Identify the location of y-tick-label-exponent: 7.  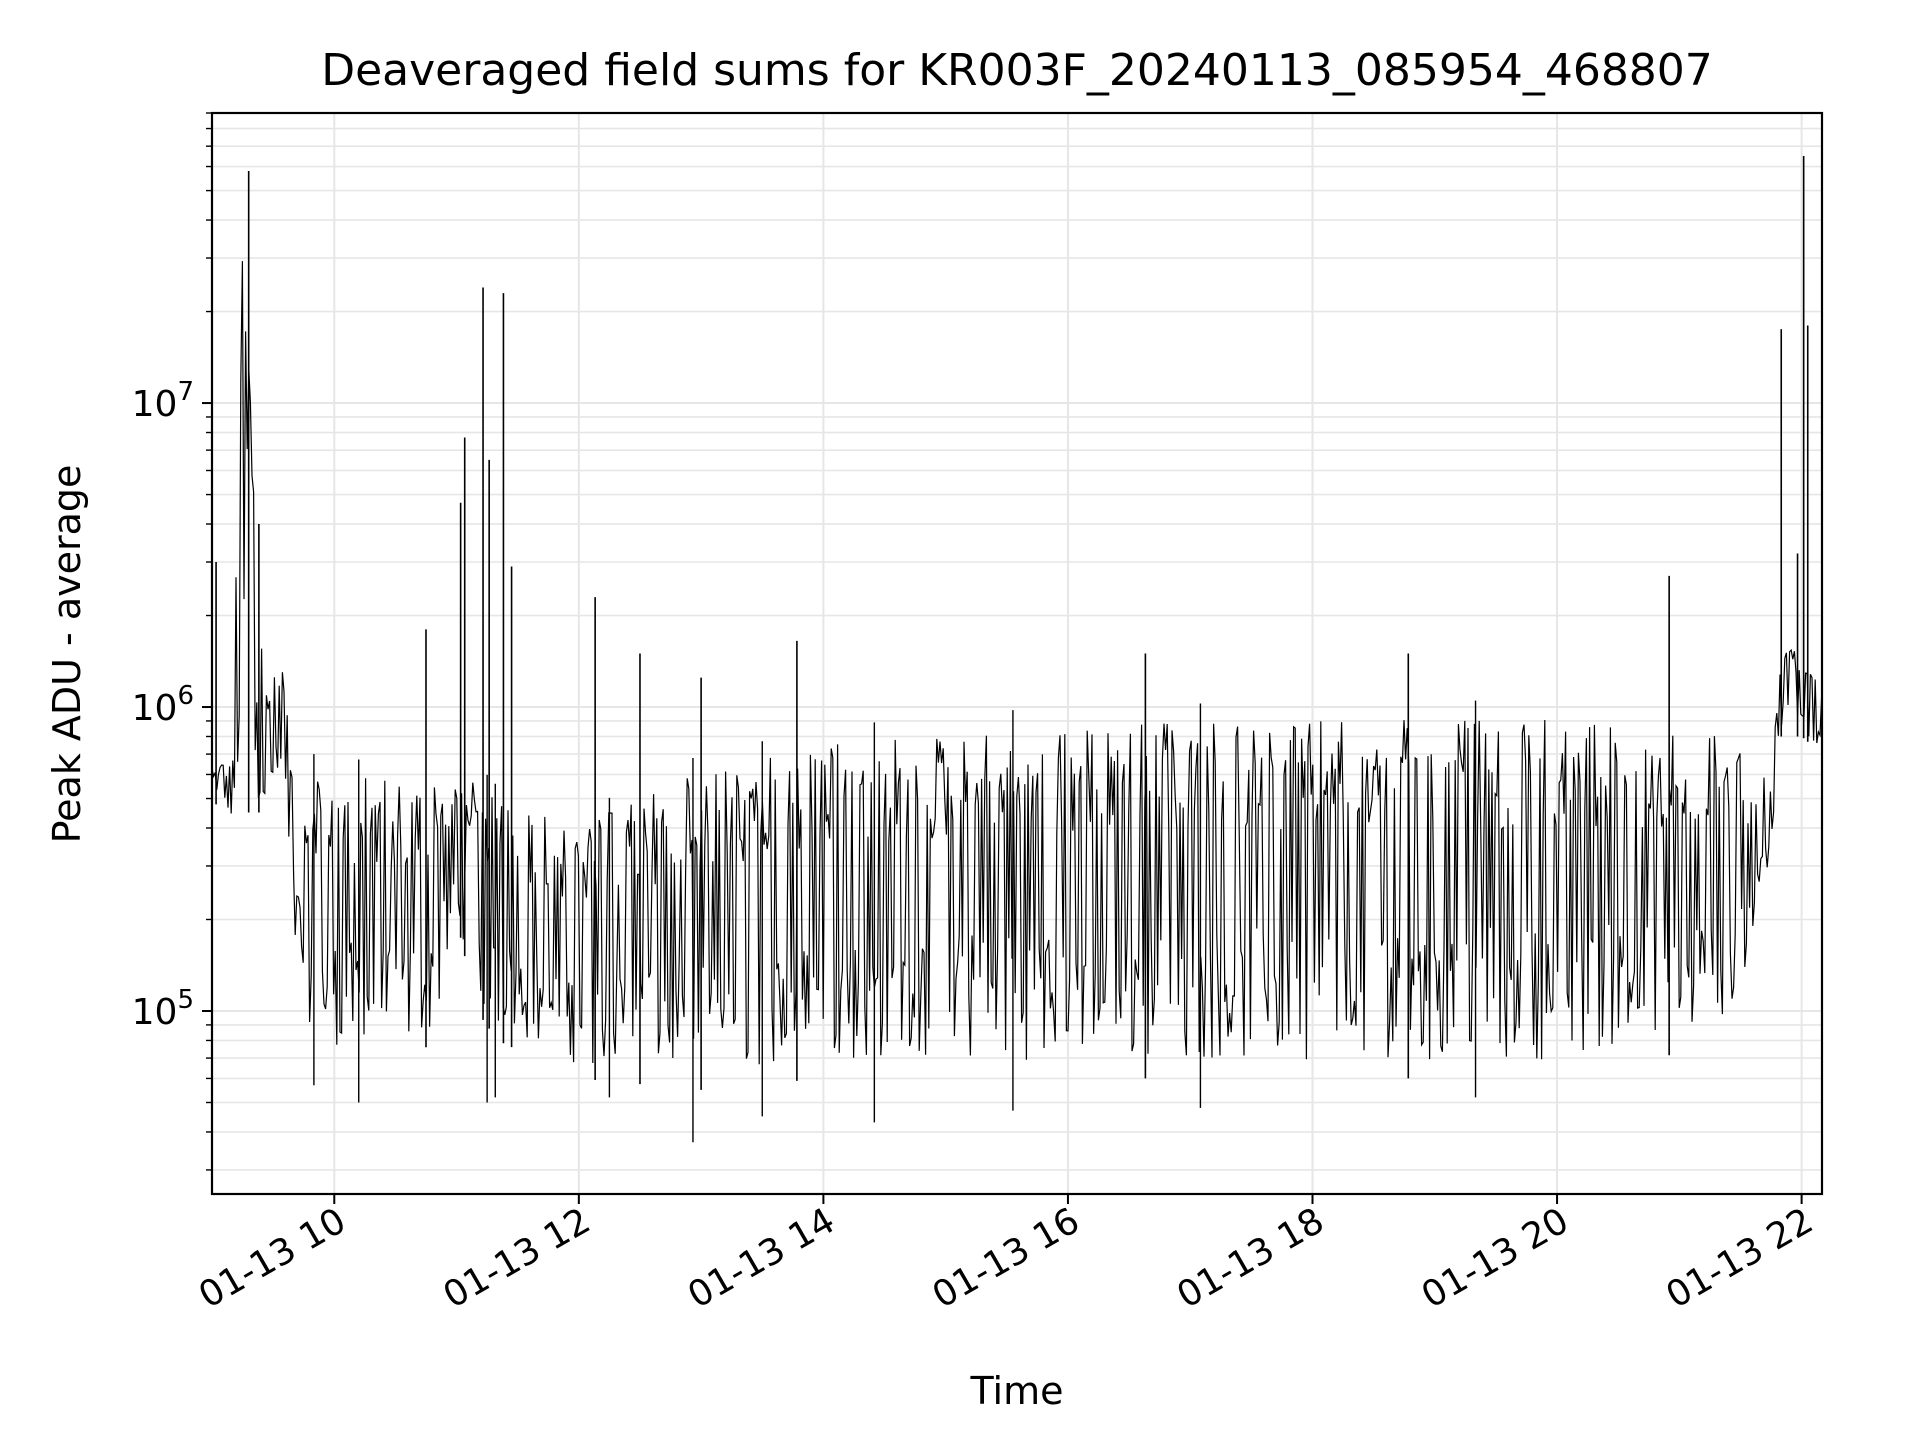
(185, 392).